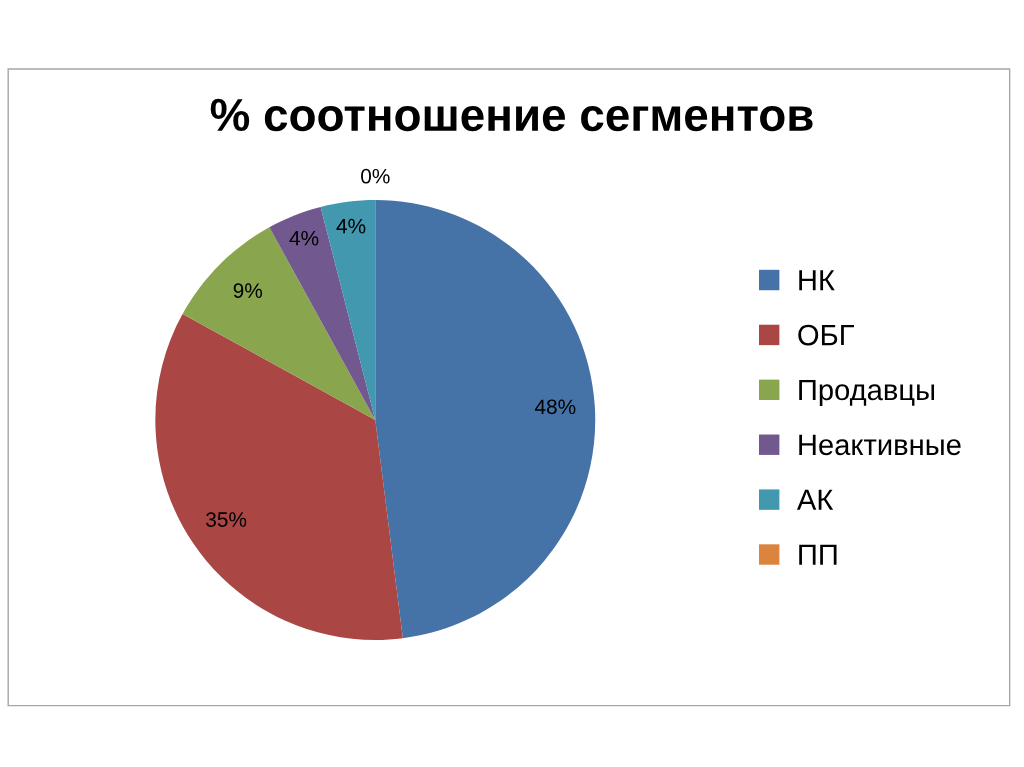 The height and width of the screenshot is (767, 1024). I want to click on data-label: 35%, so click(226, 519).